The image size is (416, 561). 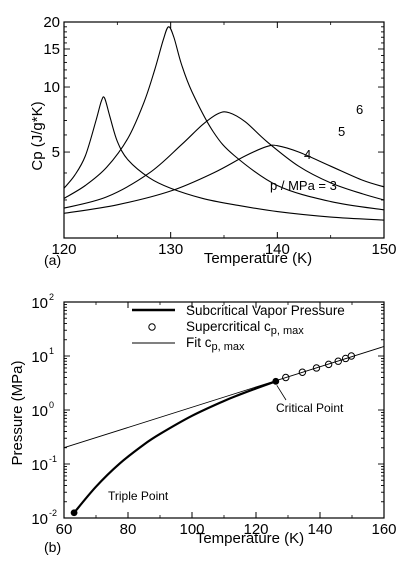 I want to click on panel-b-y-tick-exponent: -1, so click(x=53, y=459).